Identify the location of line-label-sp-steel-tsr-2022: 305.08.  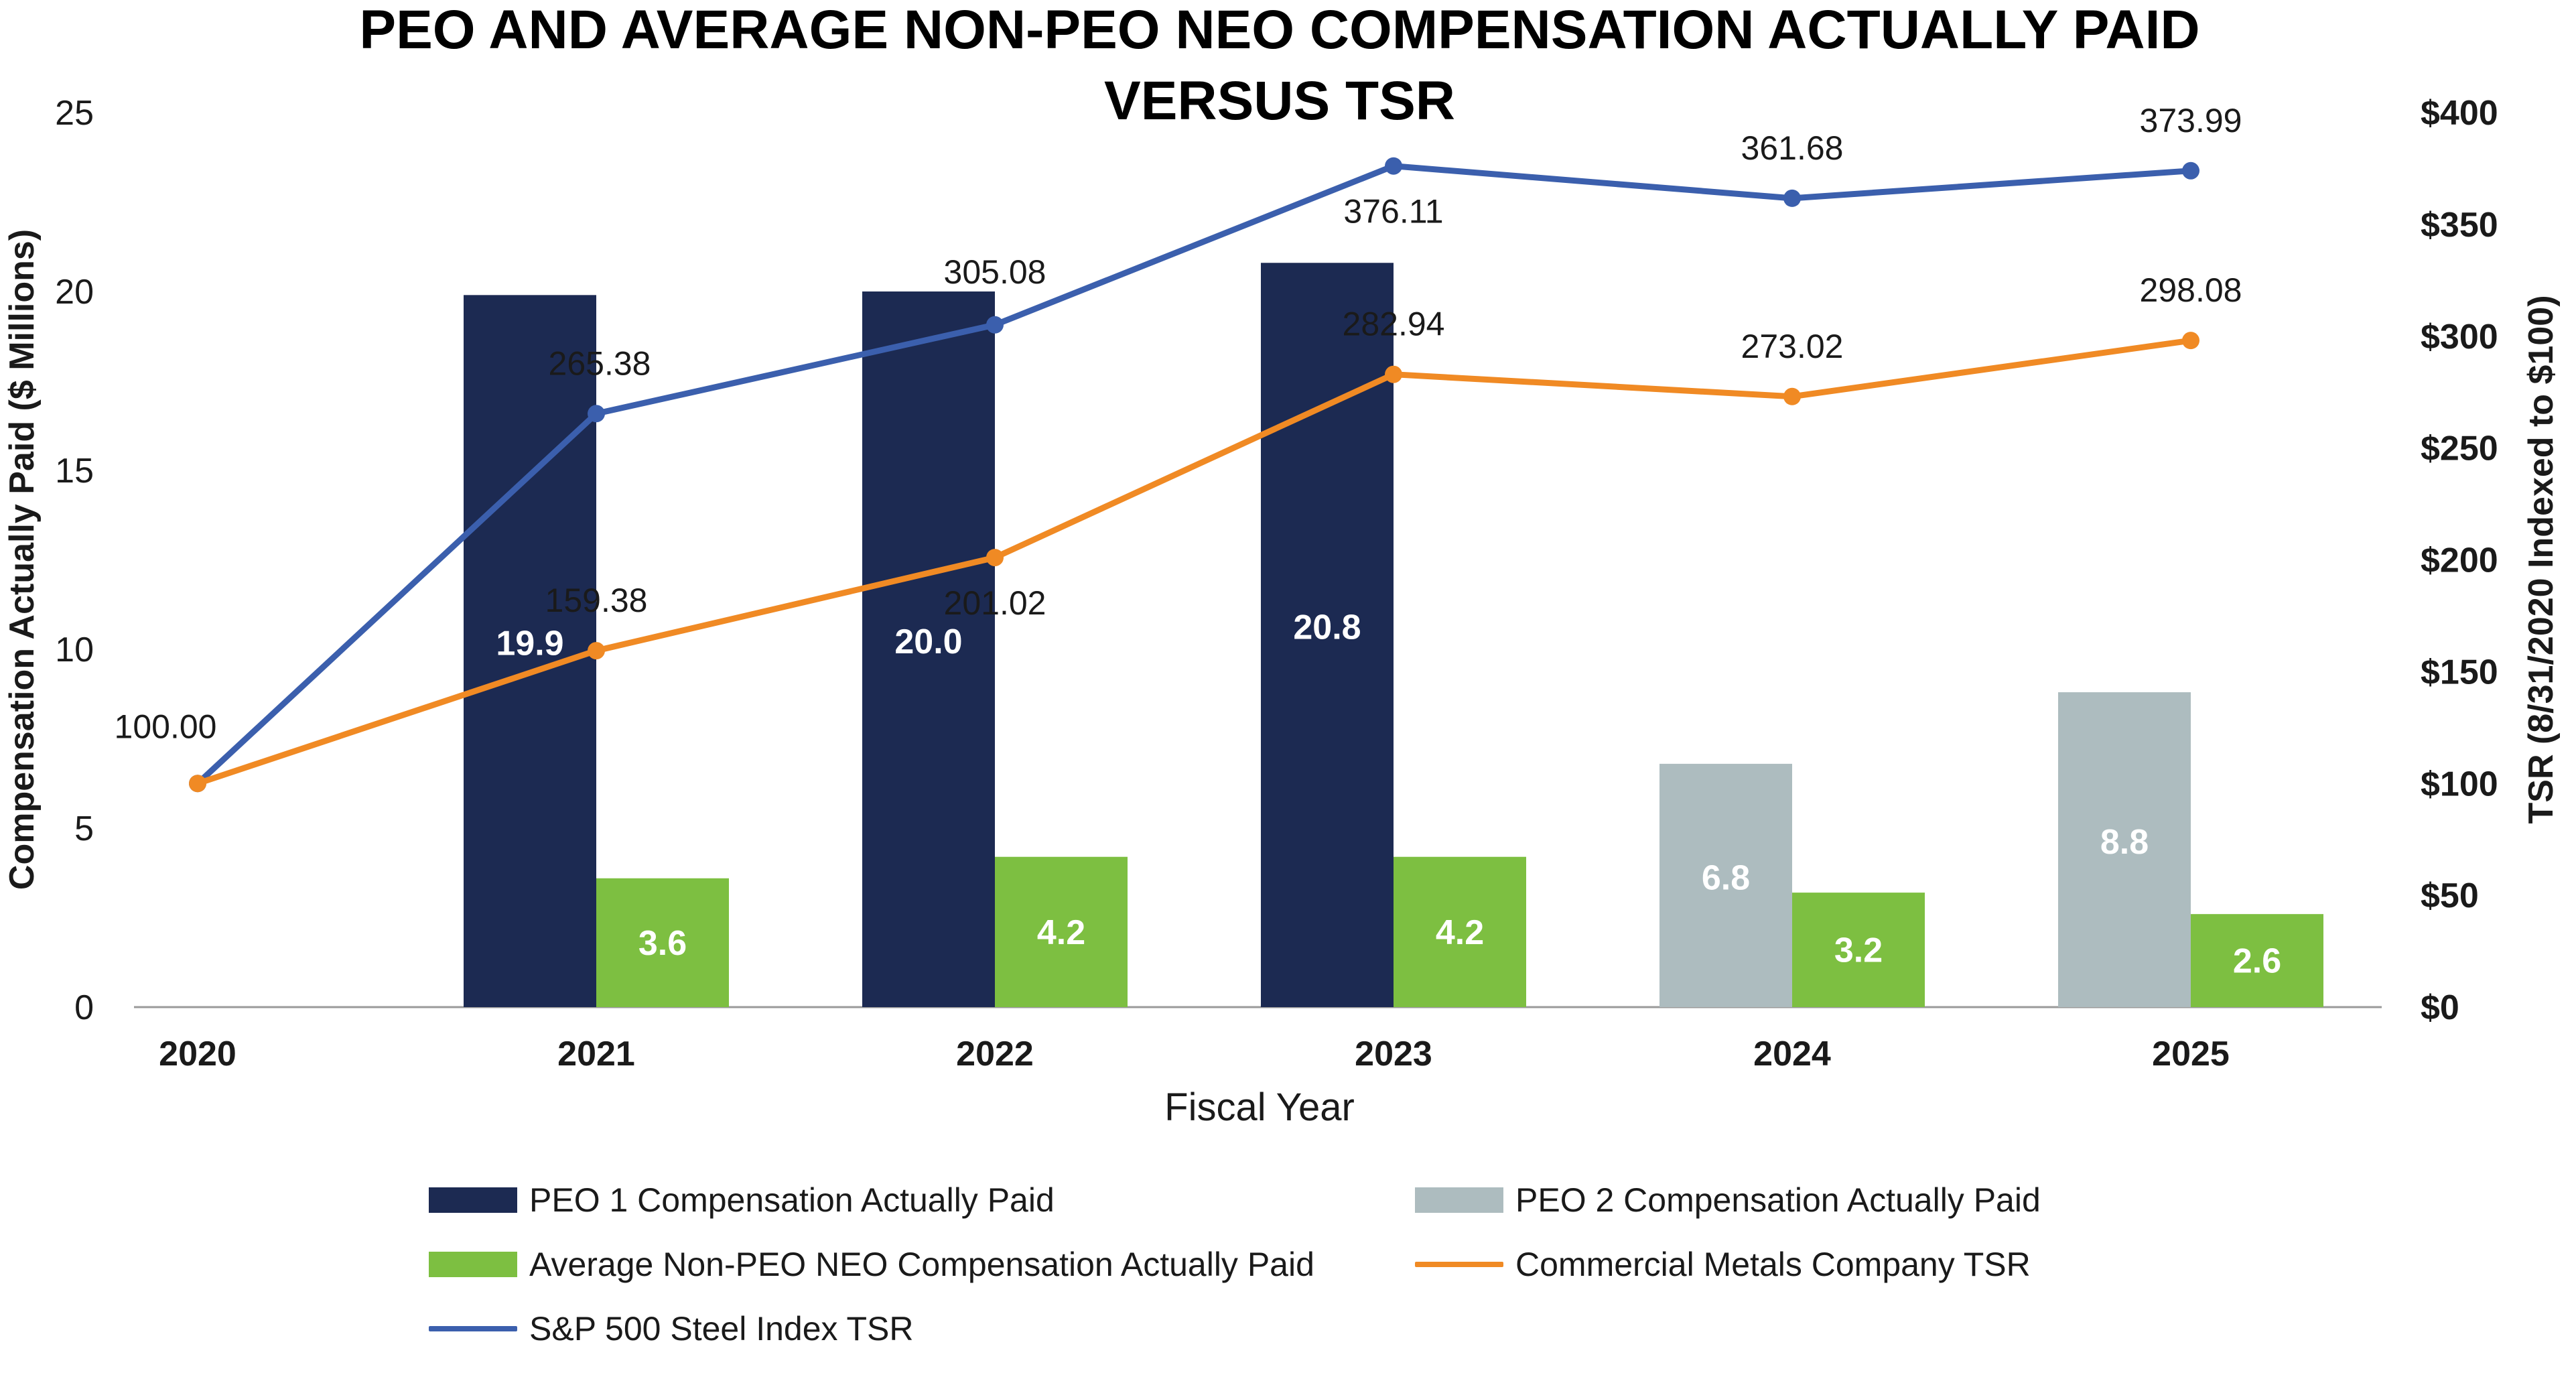
(995, 272).